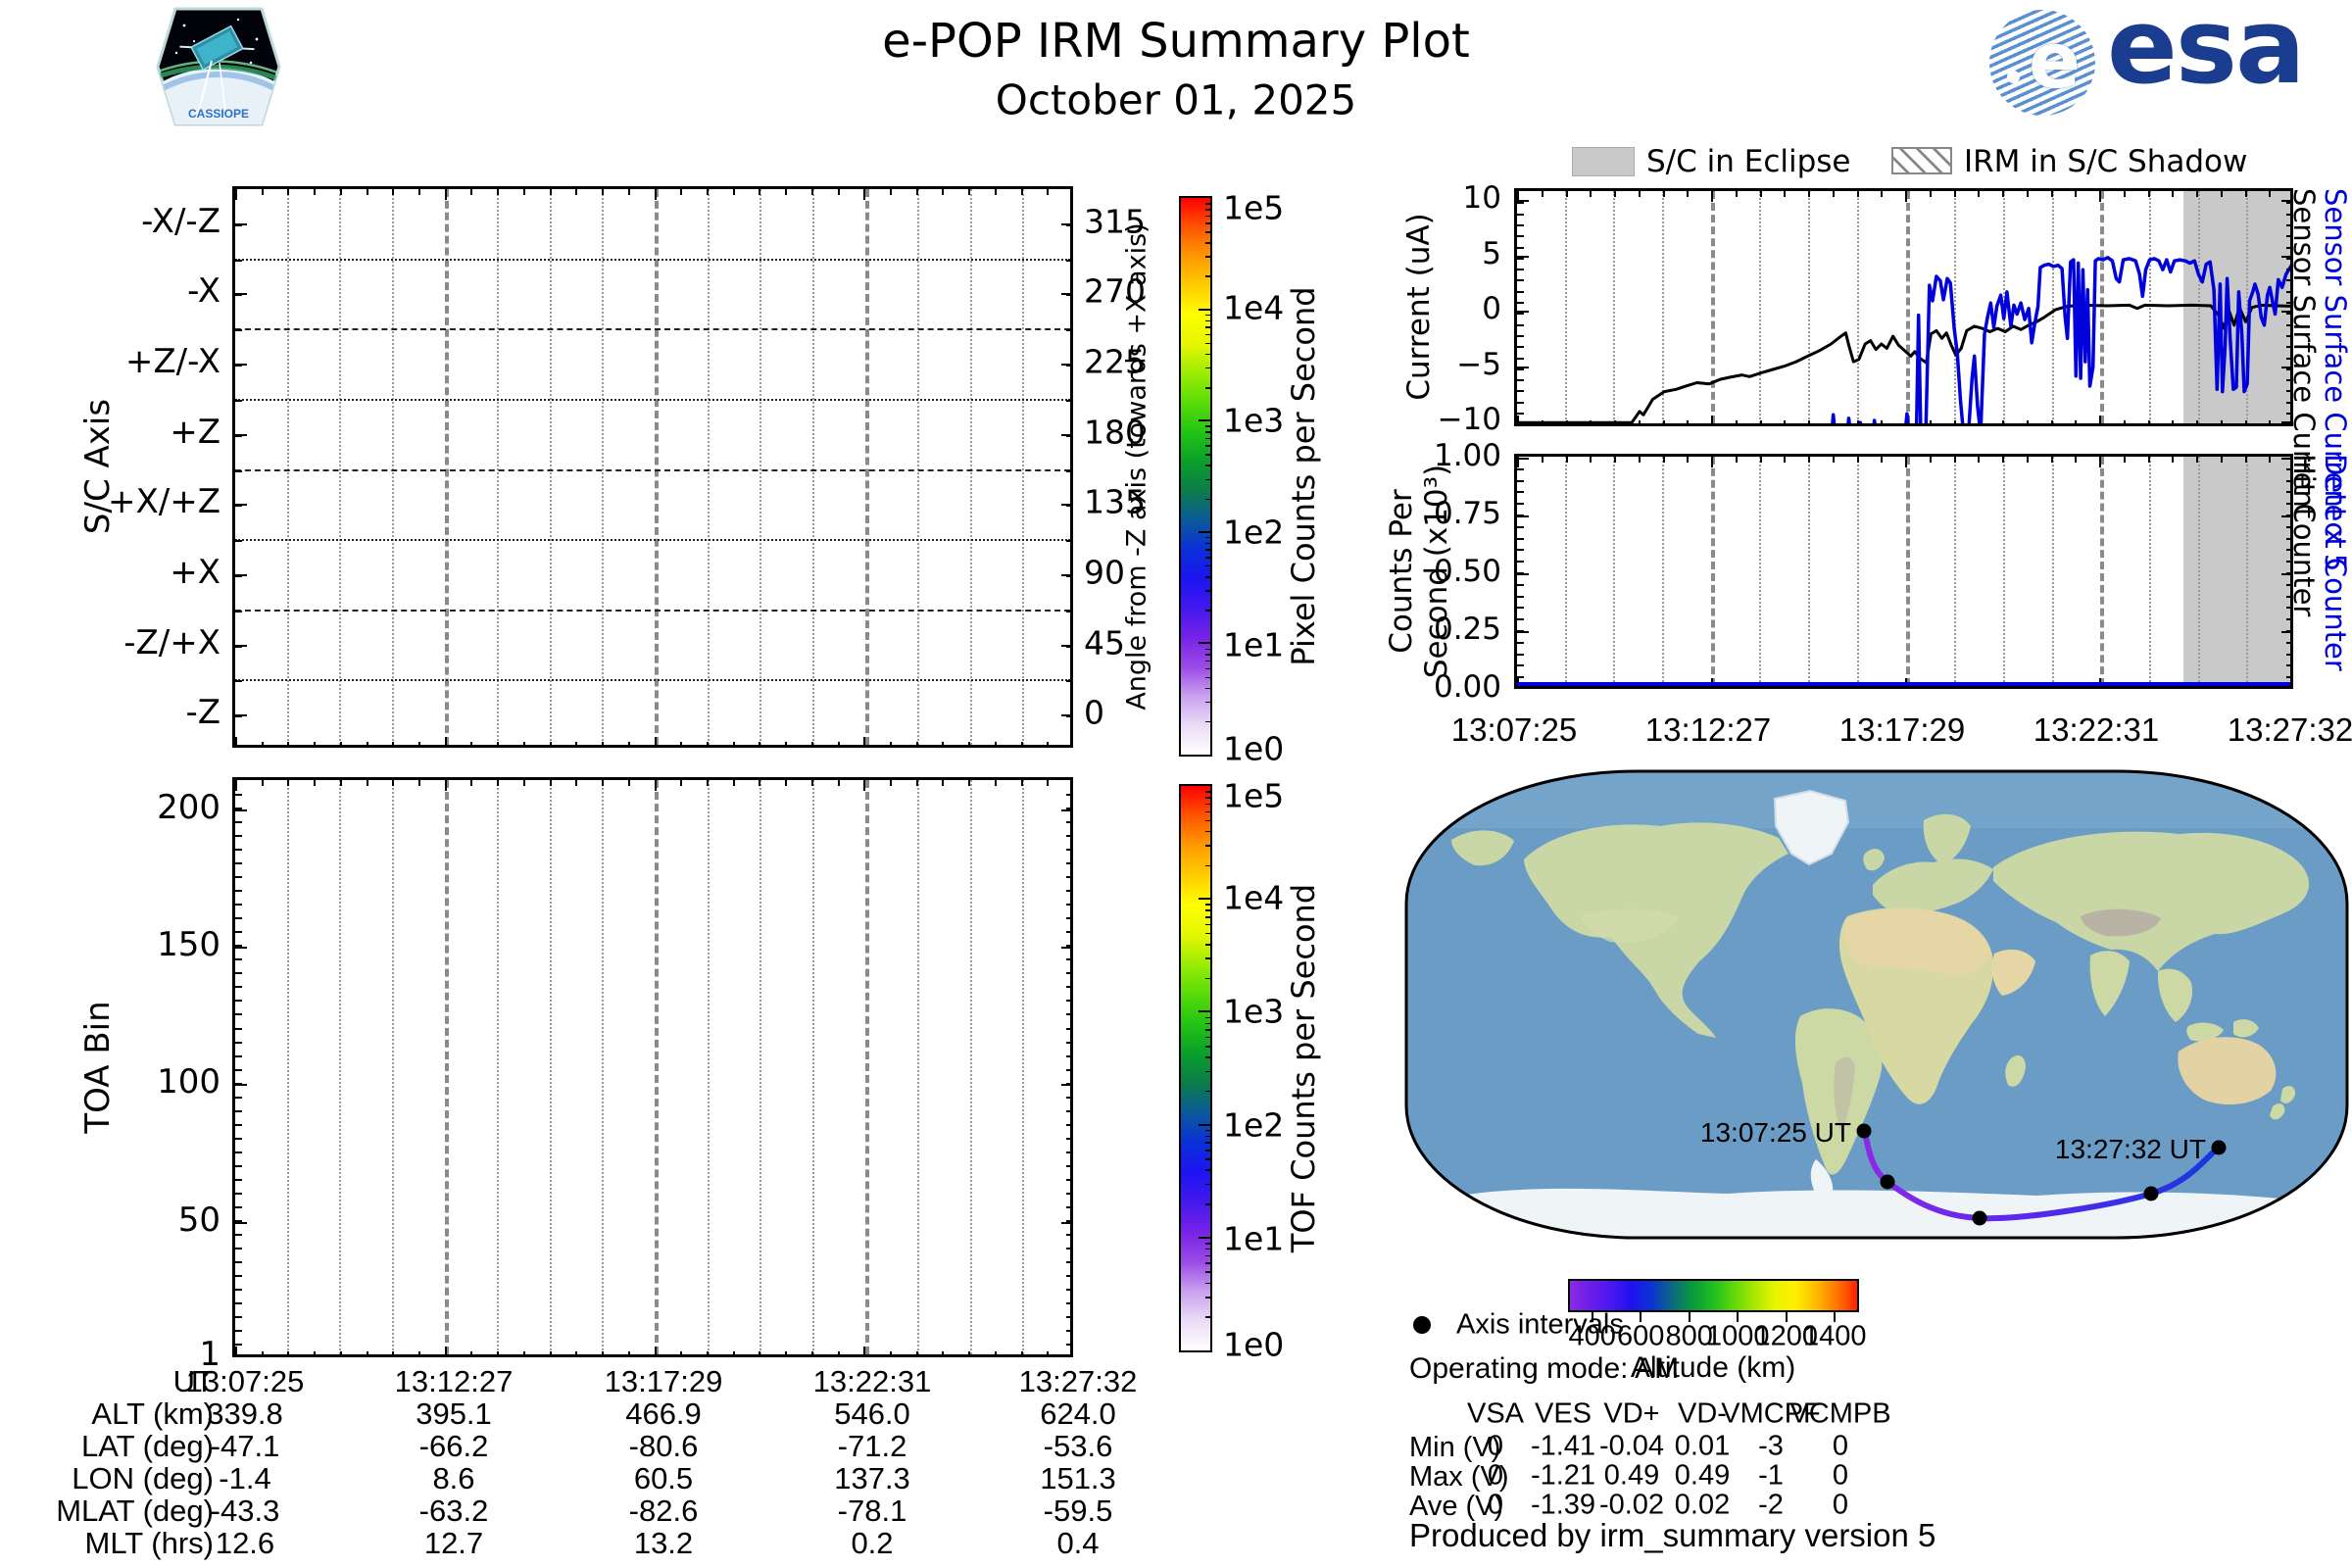  Describe the element at coordinates (188, 807) in the screenshot. I see `toa-tick-label: 200` at that location.